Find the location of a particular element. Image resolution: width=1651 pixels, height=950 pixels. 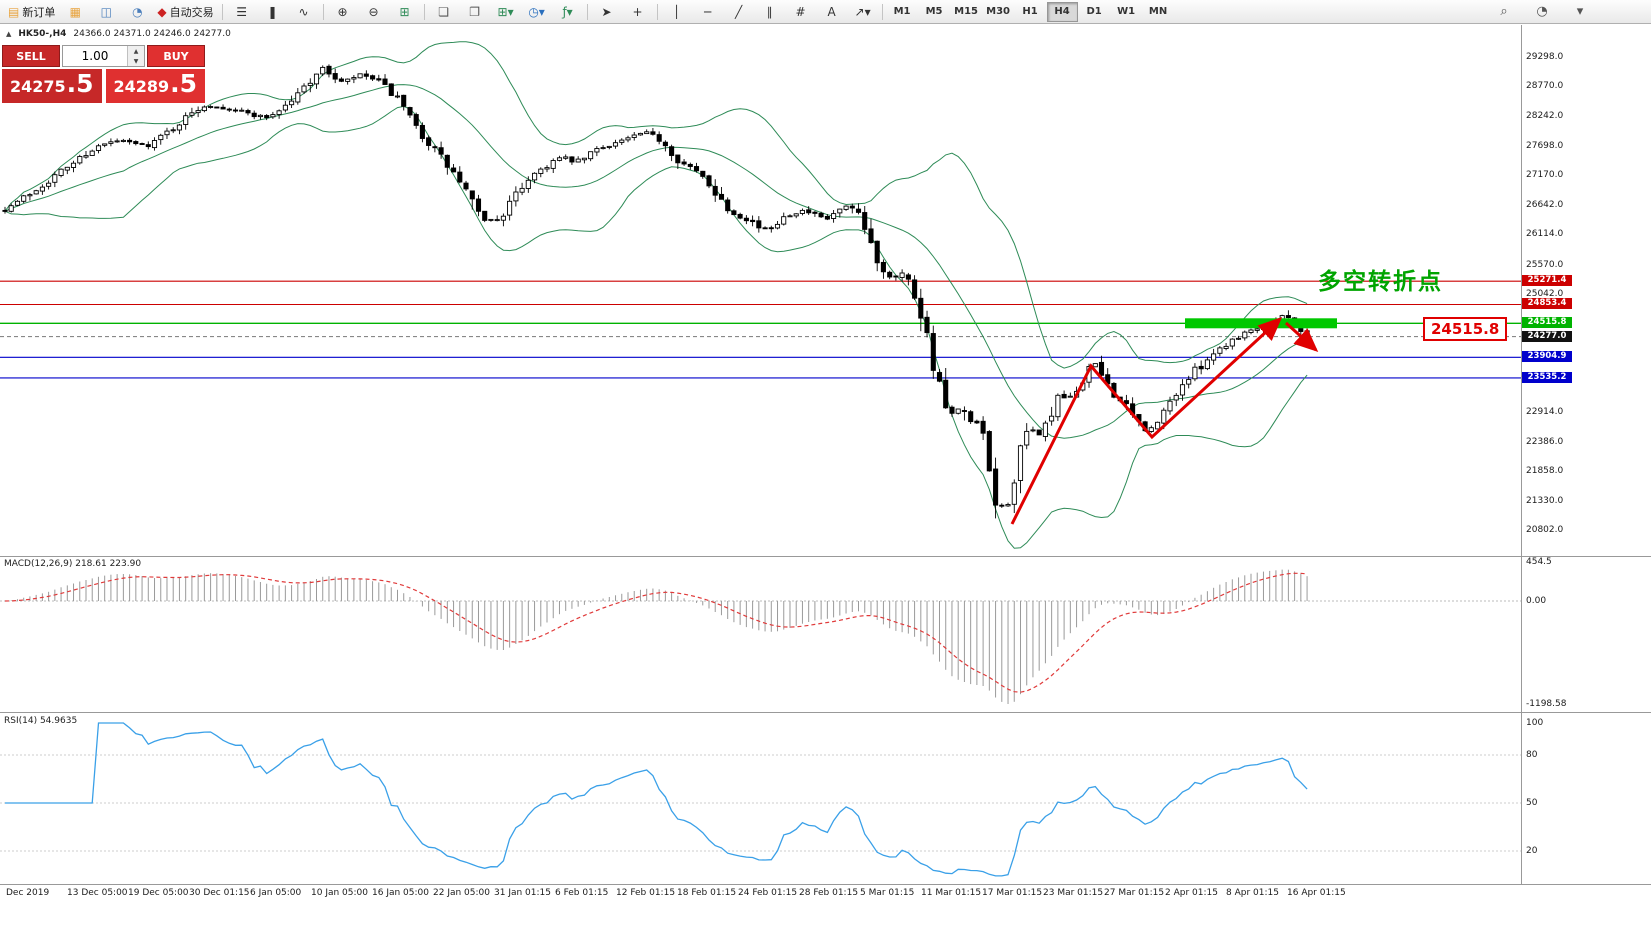

vertical-line-icon: │ is located at coordinates (676, 11).